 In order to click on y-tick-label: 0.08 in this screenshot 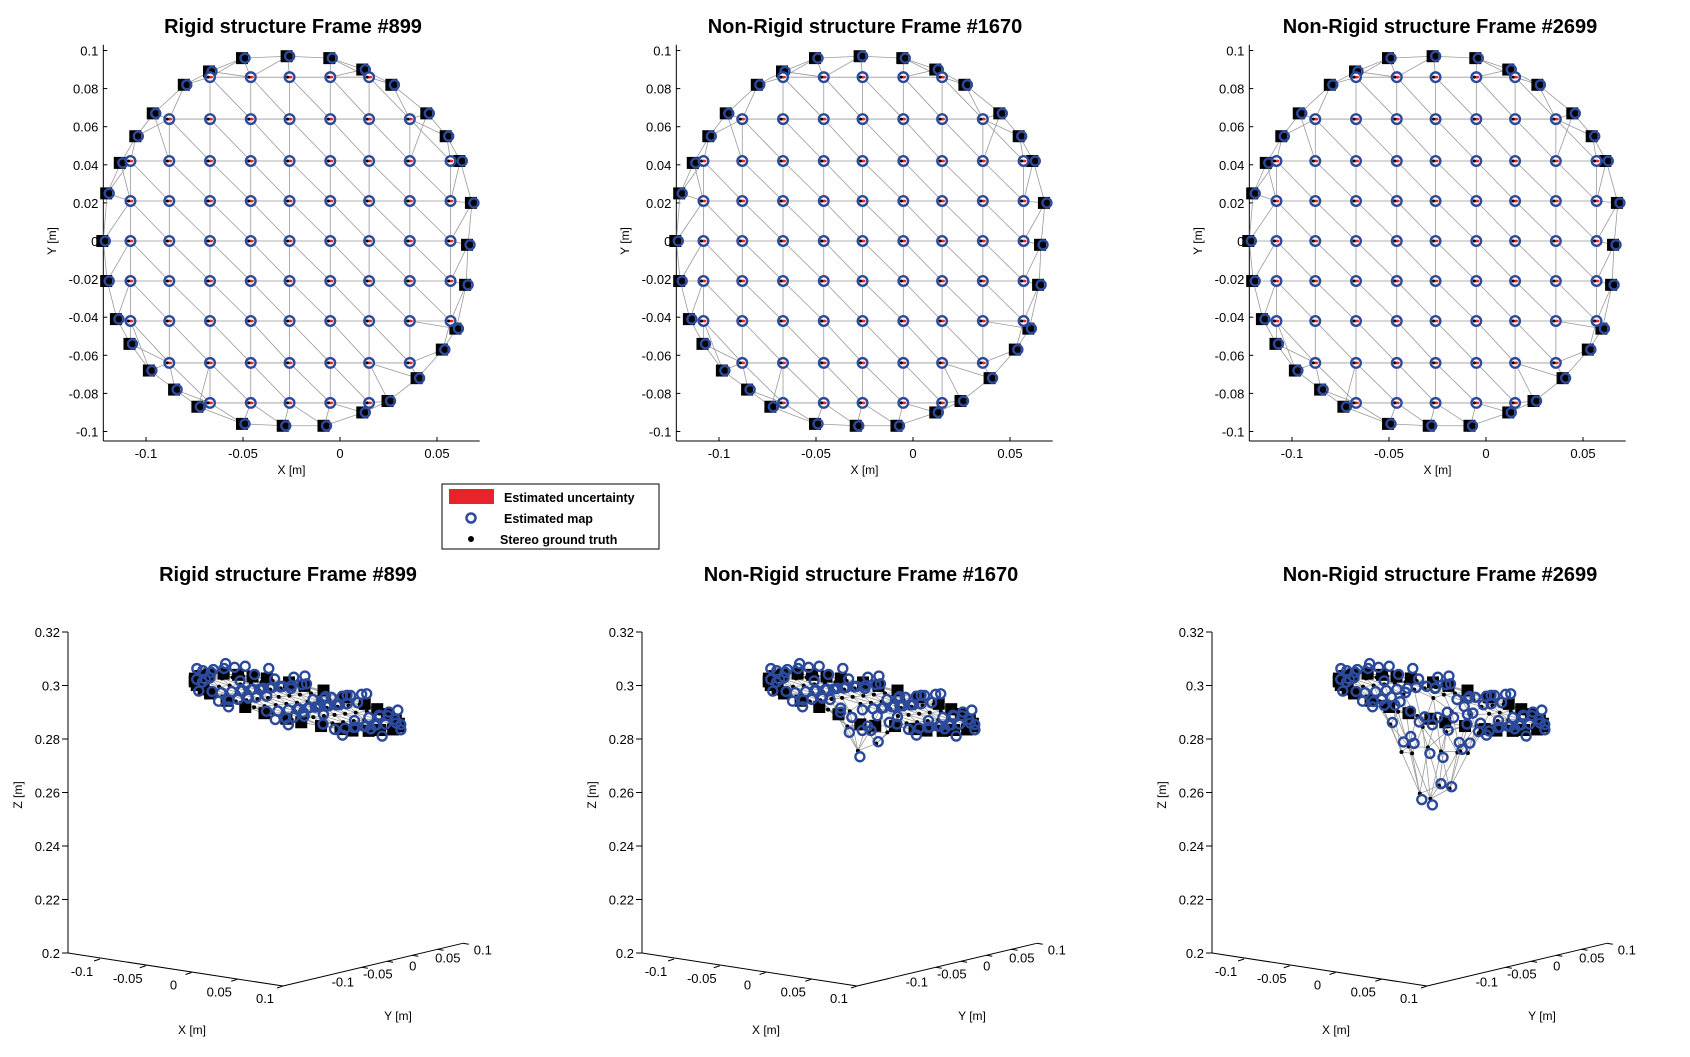, I will do `click(658, 89)`.